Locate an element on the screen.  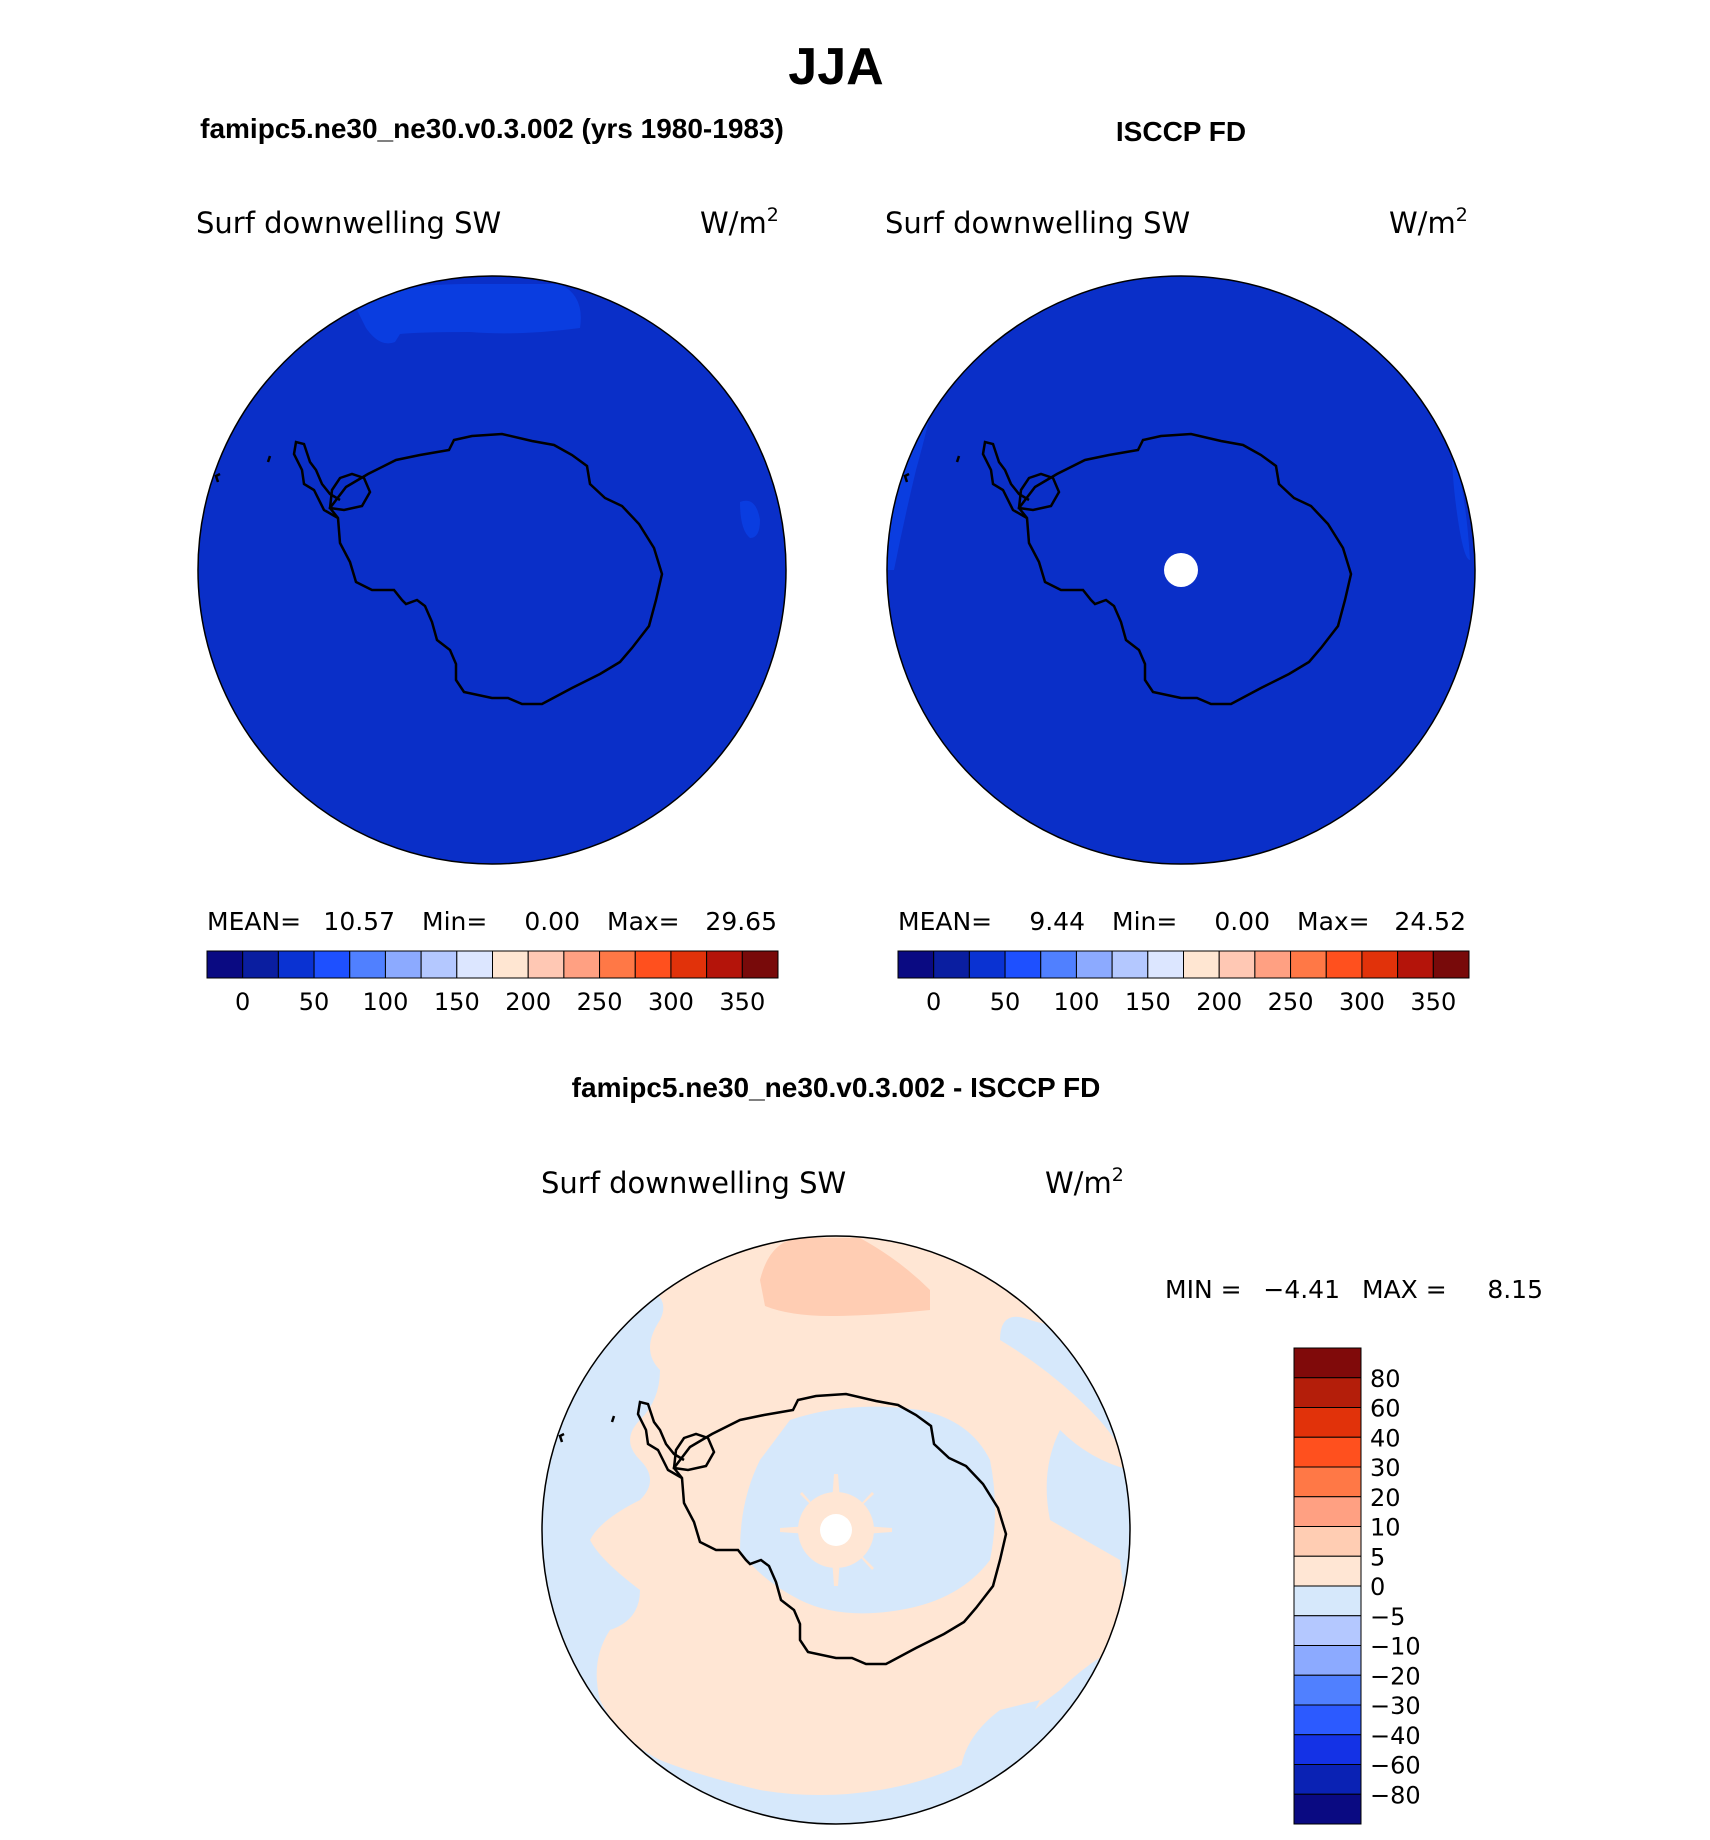
colorbar-tick-label: −30 is located at coordinates (1395, 1706).